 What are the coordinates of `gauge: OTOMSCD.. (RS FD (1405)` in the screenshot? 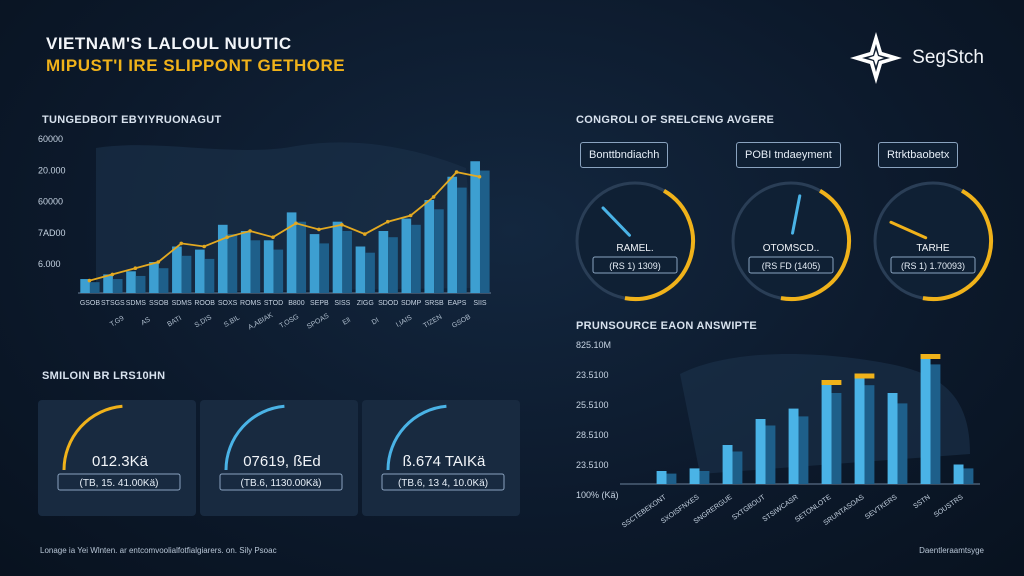 It's located at (791, 241).